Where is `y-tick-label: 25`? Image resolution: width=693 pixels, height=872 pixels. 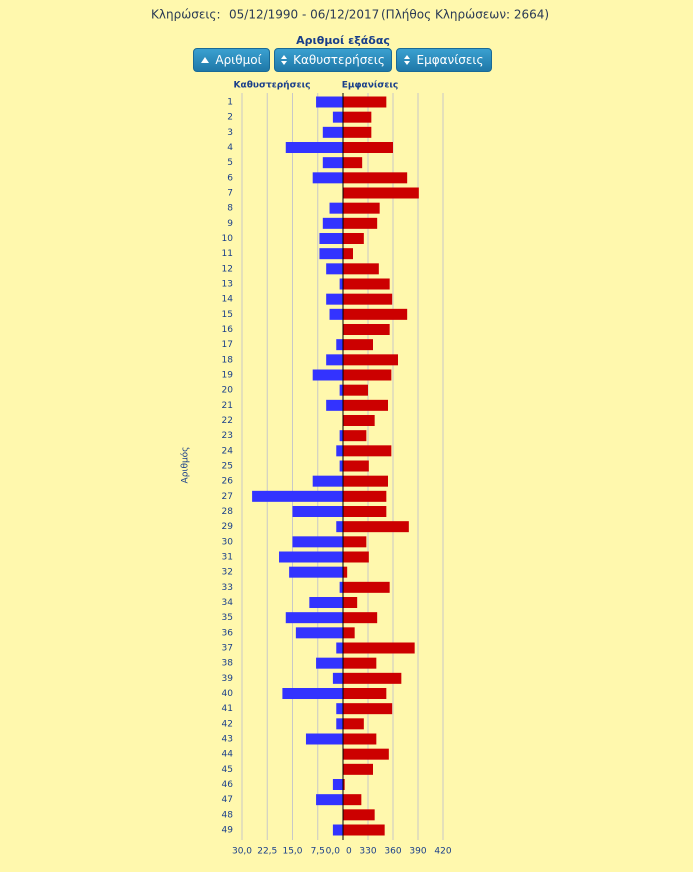 y-tick-label: 25 is located at coordinates (227, 467).